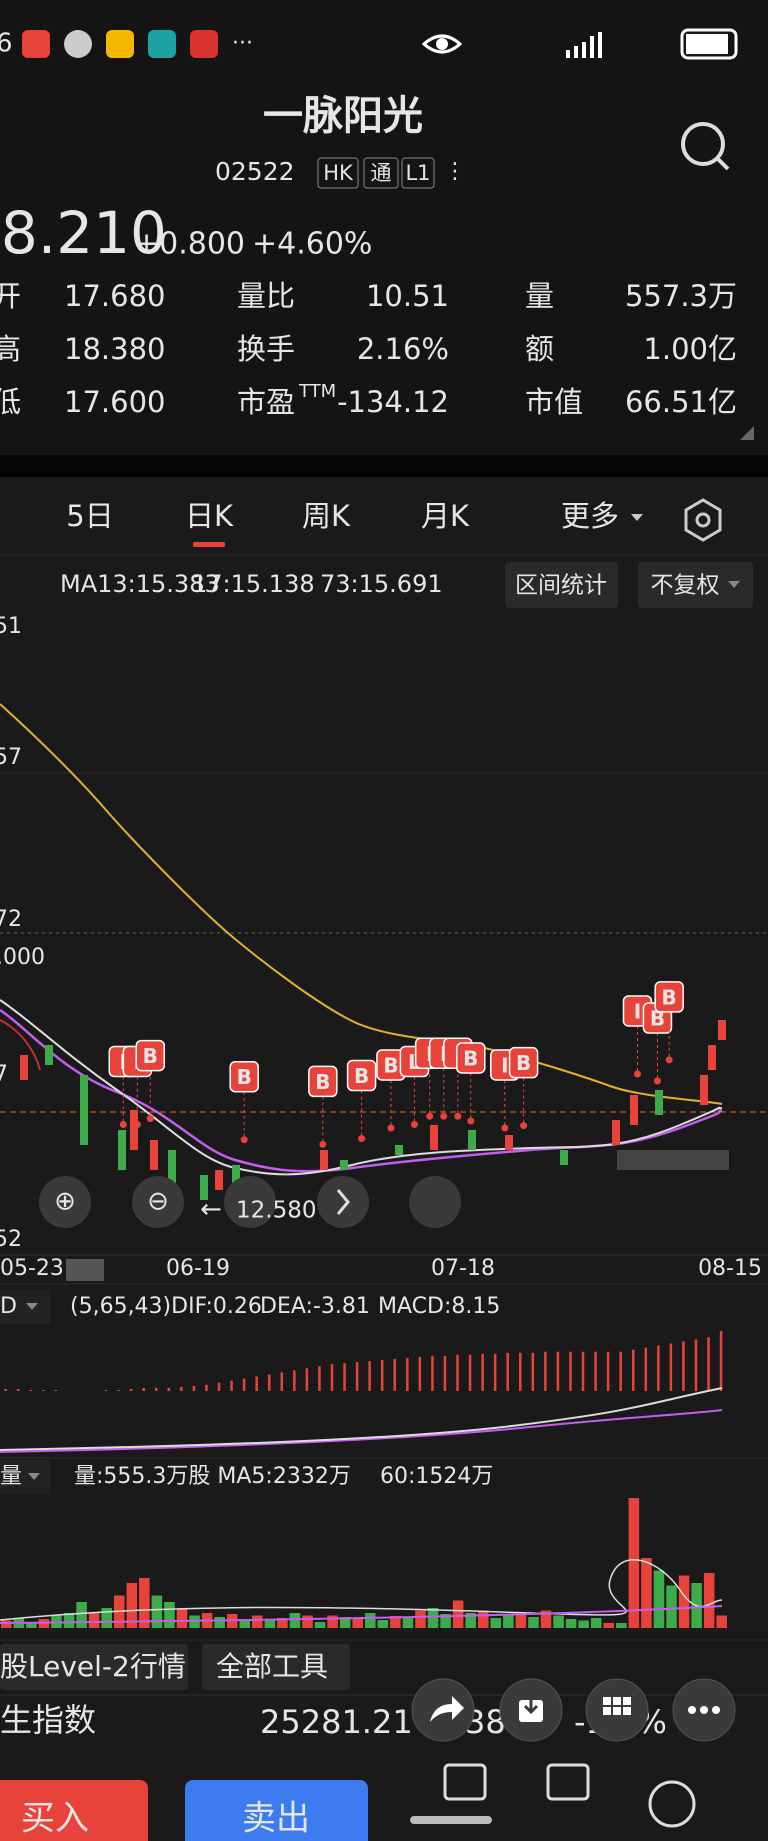  I want to click on tab: 周K, so click(326, 516).